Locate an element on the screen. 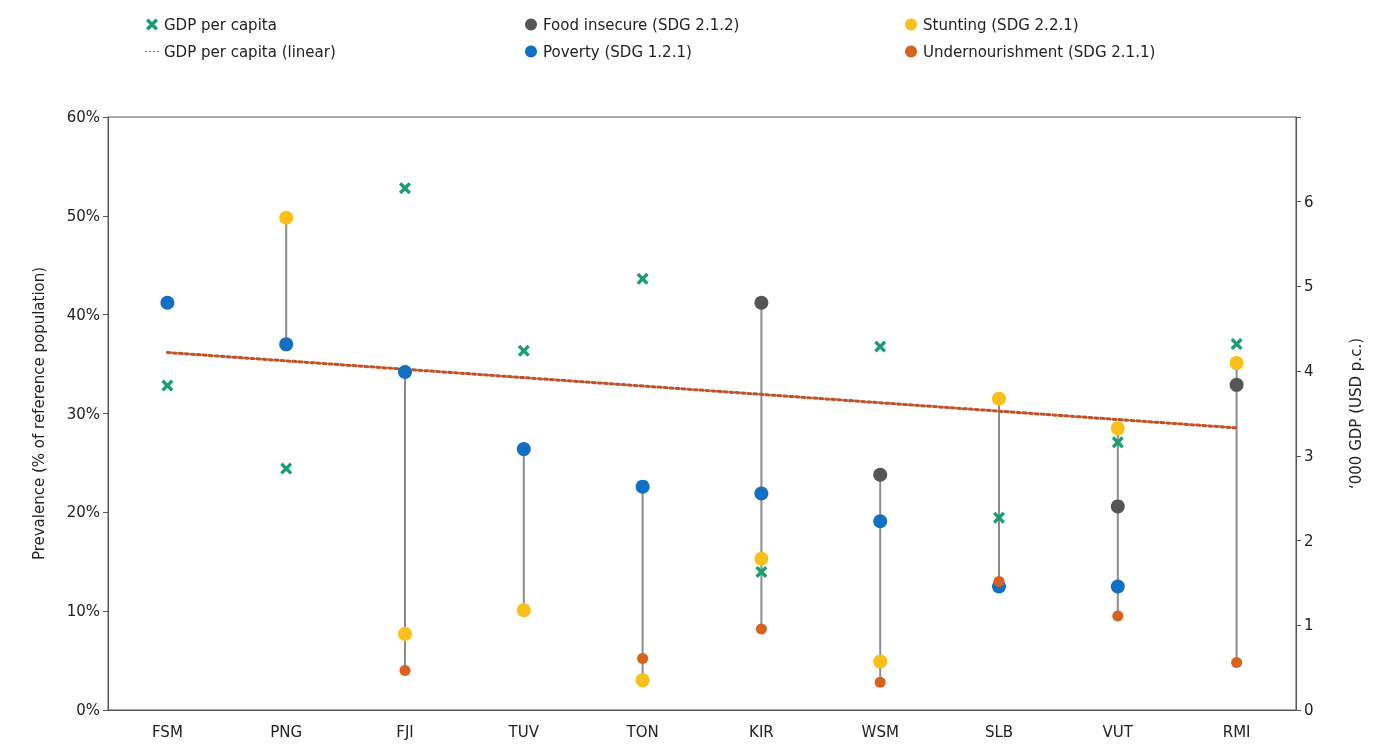 This screenshot has height=756, width=1388. x-tick-label: PNG is located at coordinates (286, 731).